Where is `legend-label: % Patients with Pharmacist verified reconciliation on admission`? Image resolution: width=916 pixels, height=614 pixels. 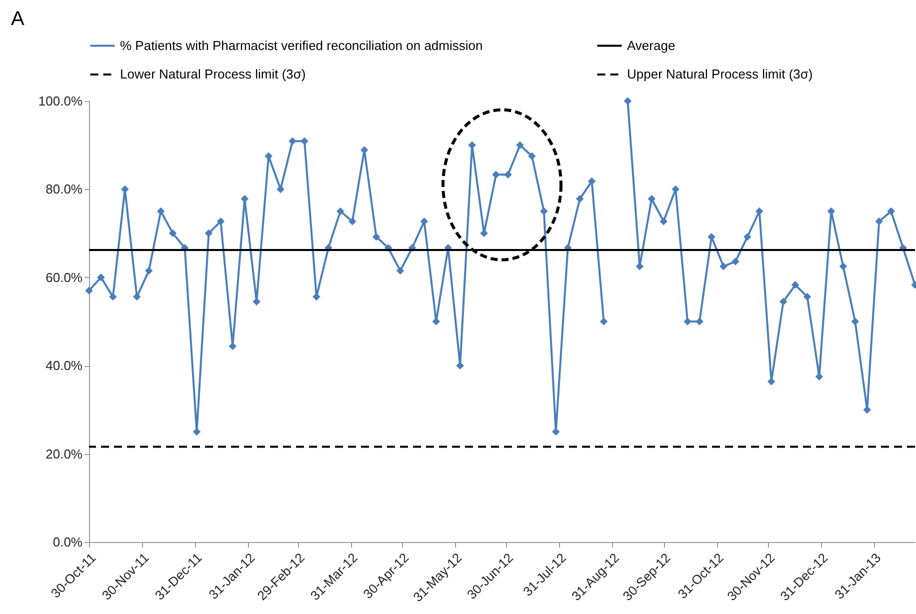 legend-label: % Patients with Pharmacist verified reconciliation on admission is located at coordinates (301, 45).